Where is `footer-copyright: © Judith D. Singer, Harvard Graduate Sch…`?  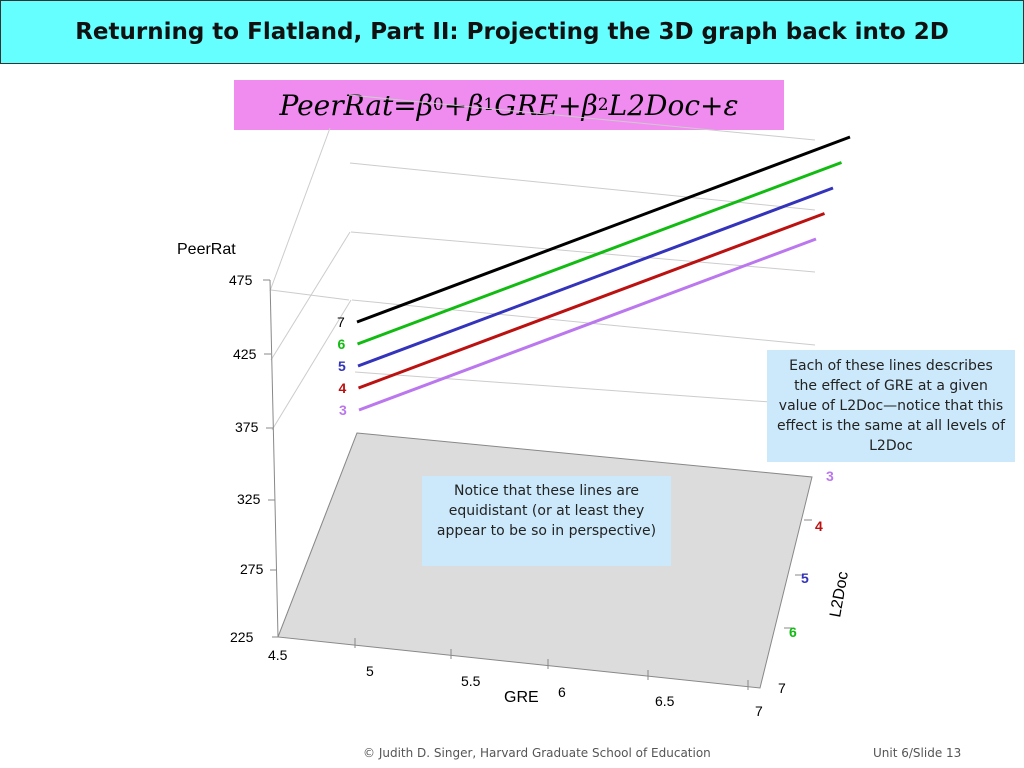 footer-copyright: © Judith D. Singer, Harvard Graduate Sch… is located at coordinates (537, 753).